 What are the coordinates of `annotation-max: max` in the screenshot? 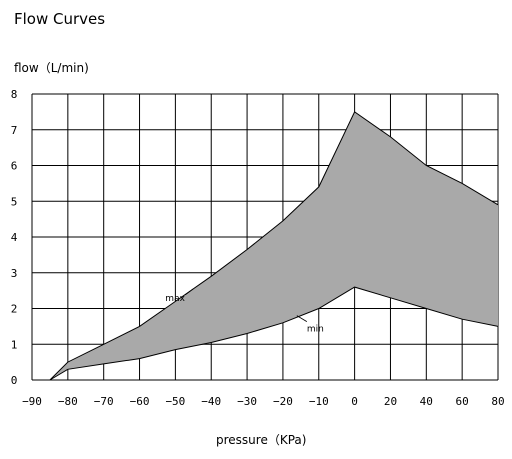 It's located at (175, 299).